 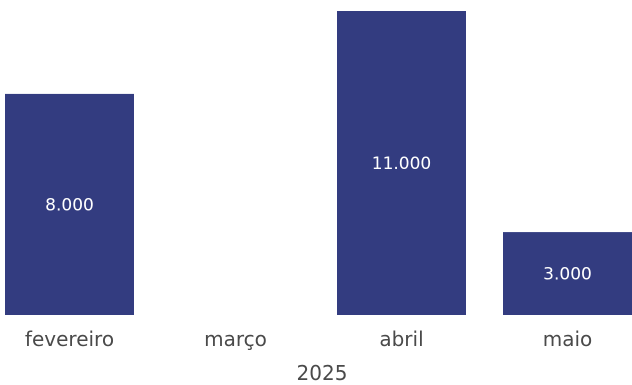 I want to click on x-tick-labels-layer: fevereiro março abril maio, so click(x=308, y=339).